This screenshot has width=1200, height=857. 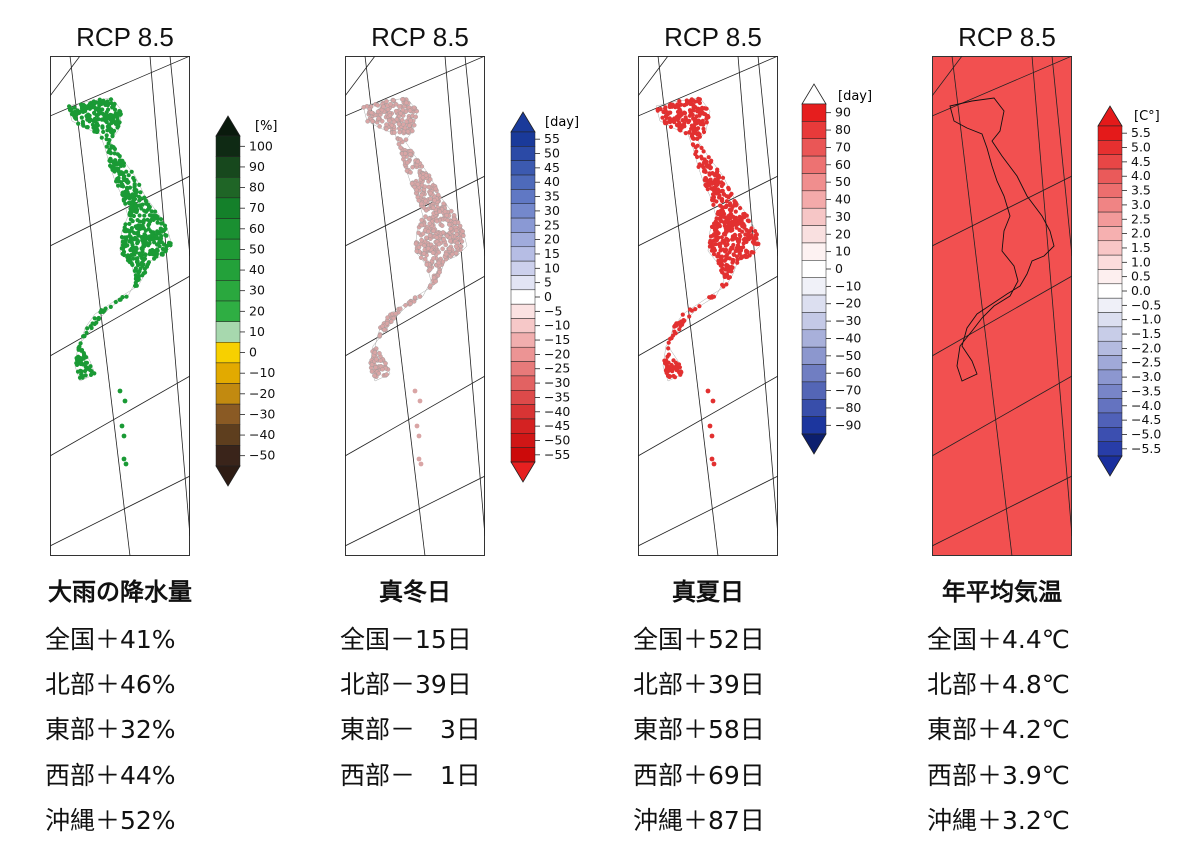 What do you see at coordinates (552, 267) in the screenshot?
I see `colorbar-label: 10` at bounding box center [552, 267].